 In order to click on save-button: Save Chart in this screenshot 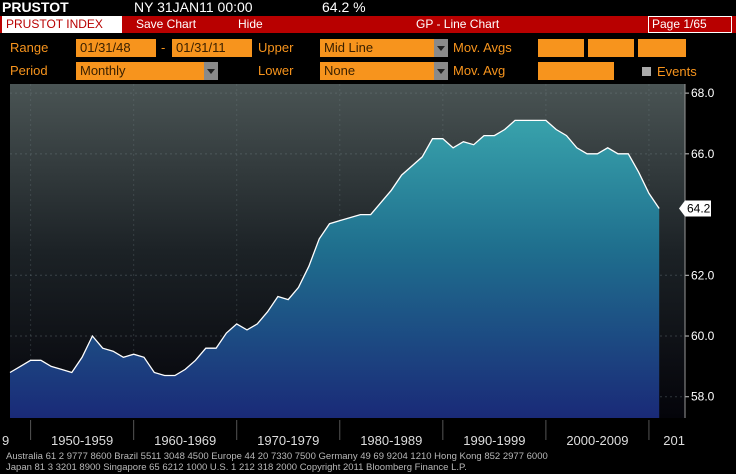, I will do `click(166, 24)`.